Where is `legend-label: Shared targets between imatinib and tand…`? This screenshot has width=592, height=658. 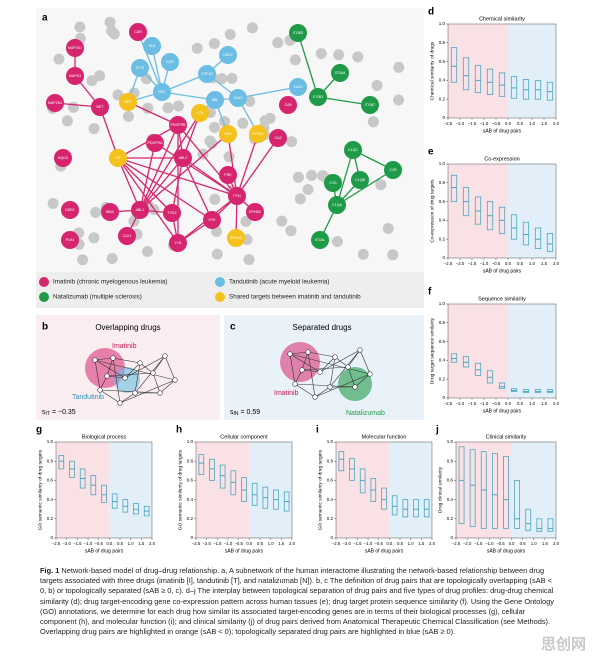
legend-label: Shared targets between imatinib and tand… is located at coordinates (295, 297).